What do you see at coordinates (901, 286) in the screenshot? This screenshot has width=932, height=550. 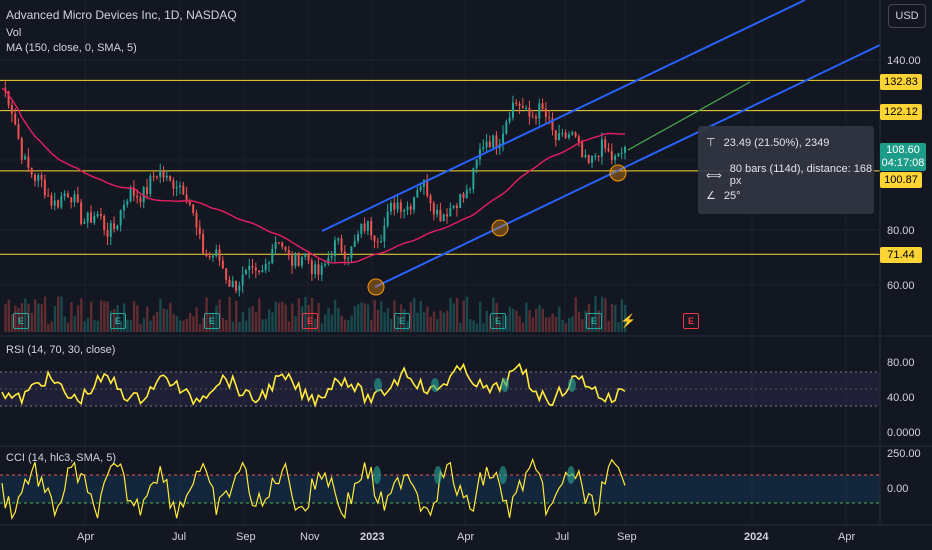 I see `price-tick: 60.00` at bounding box center [901, 286].